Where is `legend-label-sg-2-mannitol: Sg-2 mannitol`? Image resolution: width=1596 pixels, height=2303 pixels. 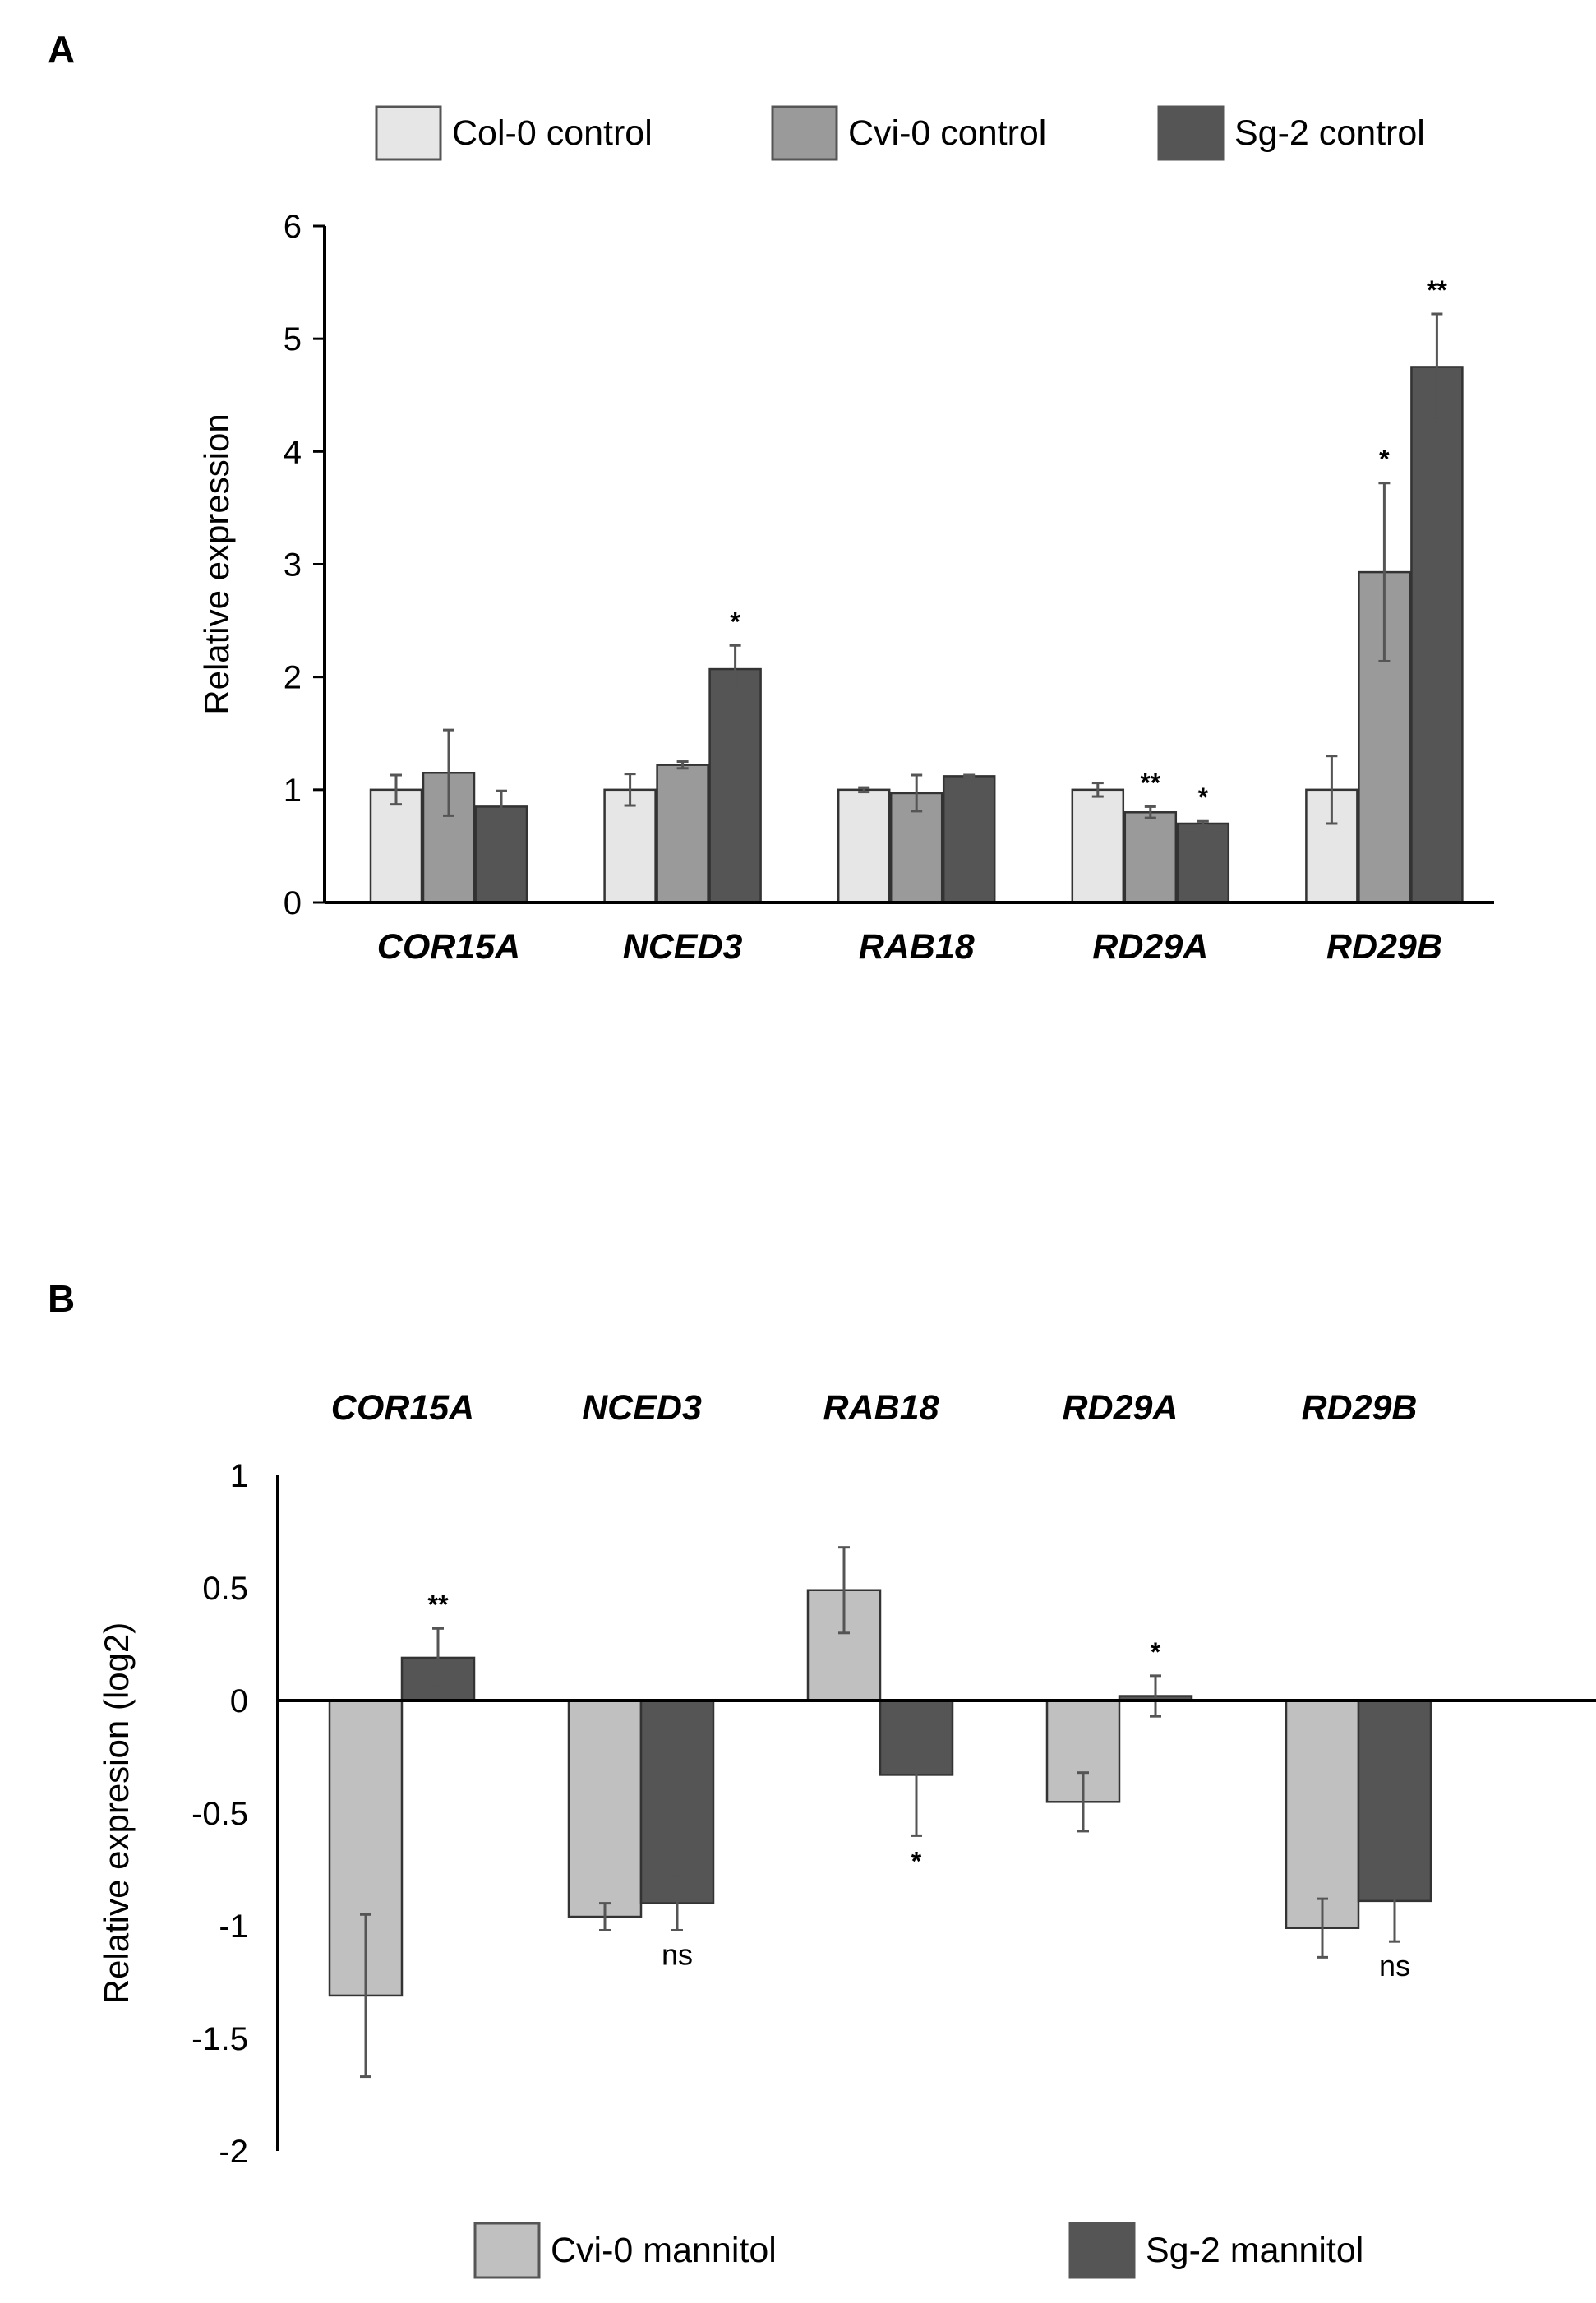 legend-label-sg-2-mannitol: Sg-2 mannitol is located at coordinates (1254, 2250).